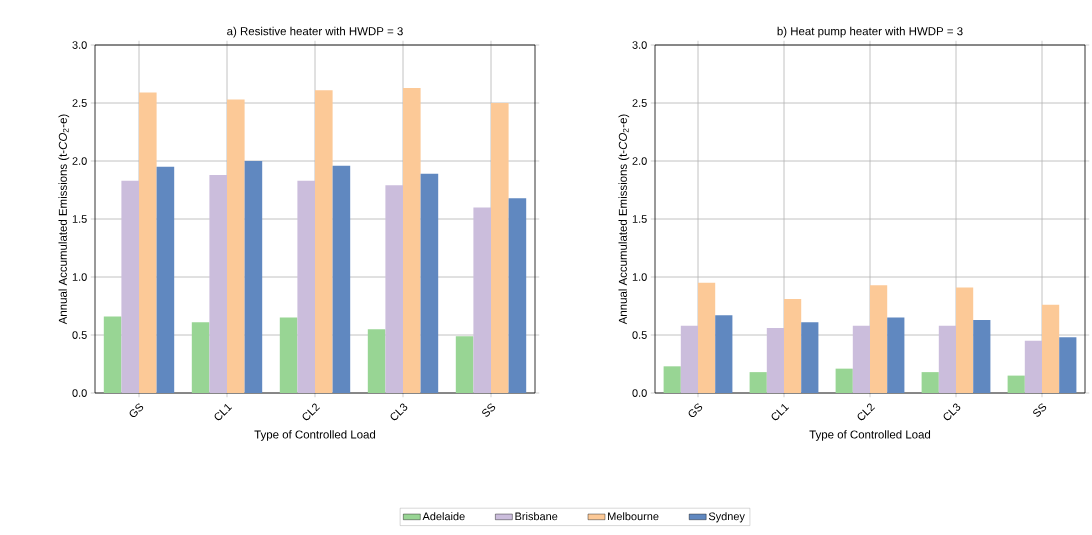 The height and width of the screenshot is (535, 1092). I want to click on chart-title: a) Resistive heater with HWDP = 3, so click(315, 32).